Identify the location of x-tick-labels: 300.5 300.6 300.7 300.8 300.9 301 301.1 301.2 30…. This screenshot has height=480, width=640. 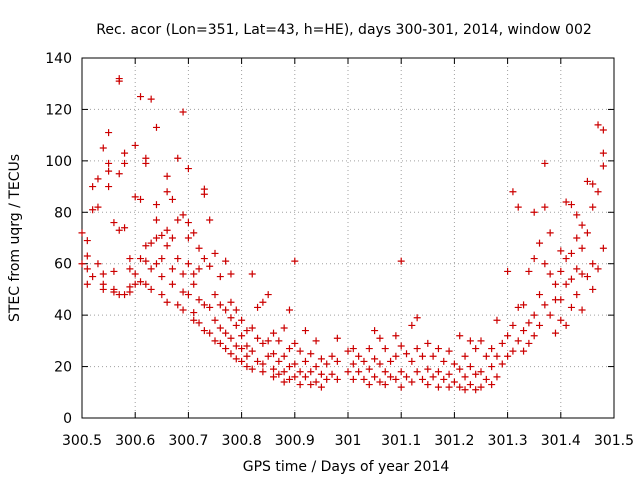
(348, 441).